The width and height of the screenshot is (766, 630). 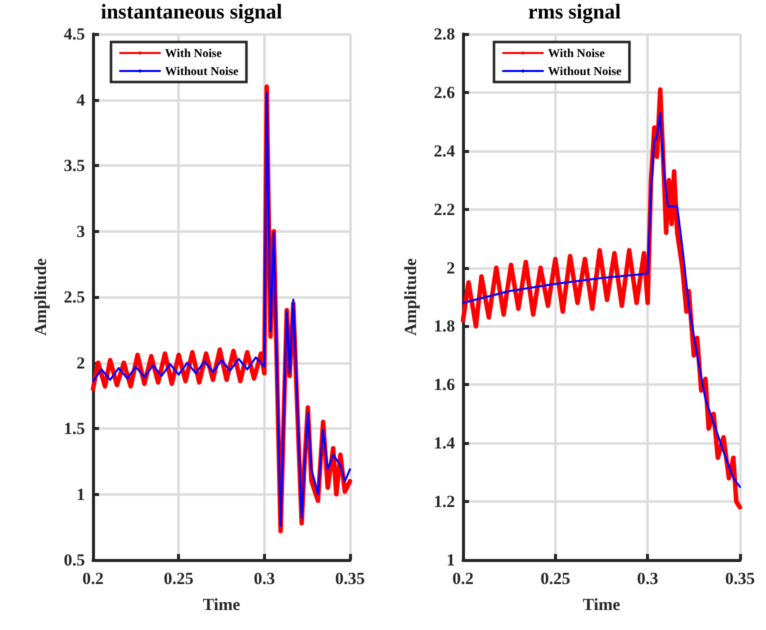 What do you see at coordinates (81, 100) in the screenshot?
I see `y-tick-label: 4` at bounding box center [81, 100].